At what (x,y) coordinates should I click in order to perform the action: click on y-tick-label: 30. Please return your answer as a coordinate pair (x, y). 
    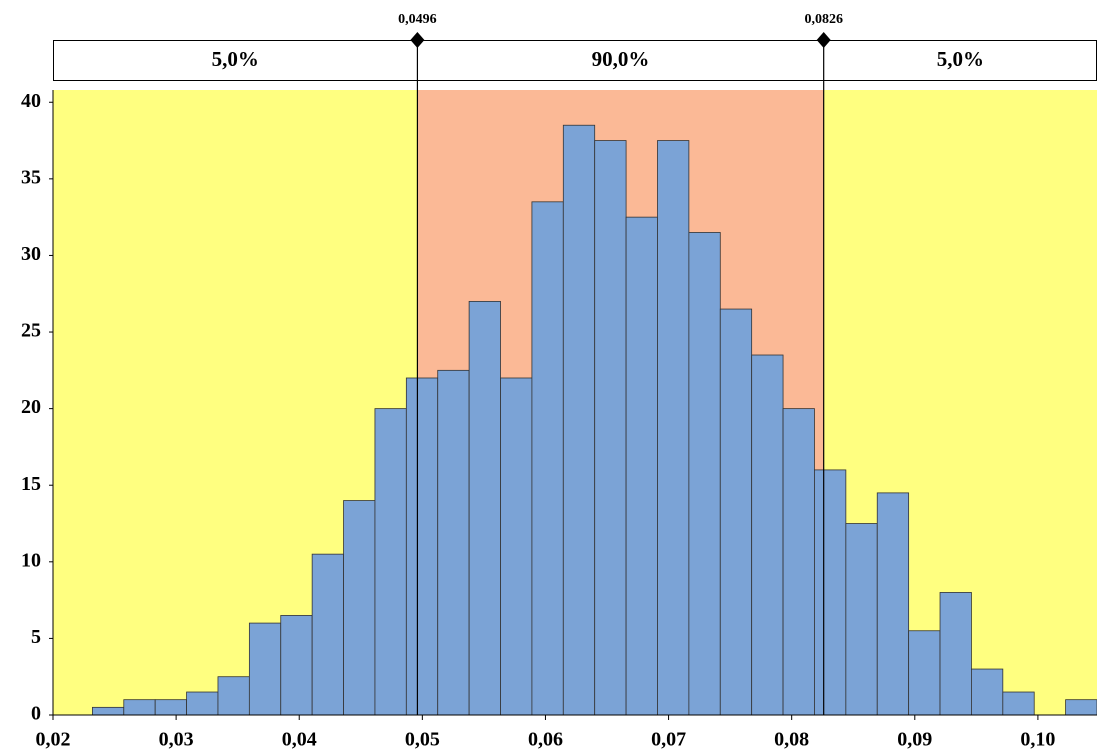
    Looking at the image, I should click on (31, 254).